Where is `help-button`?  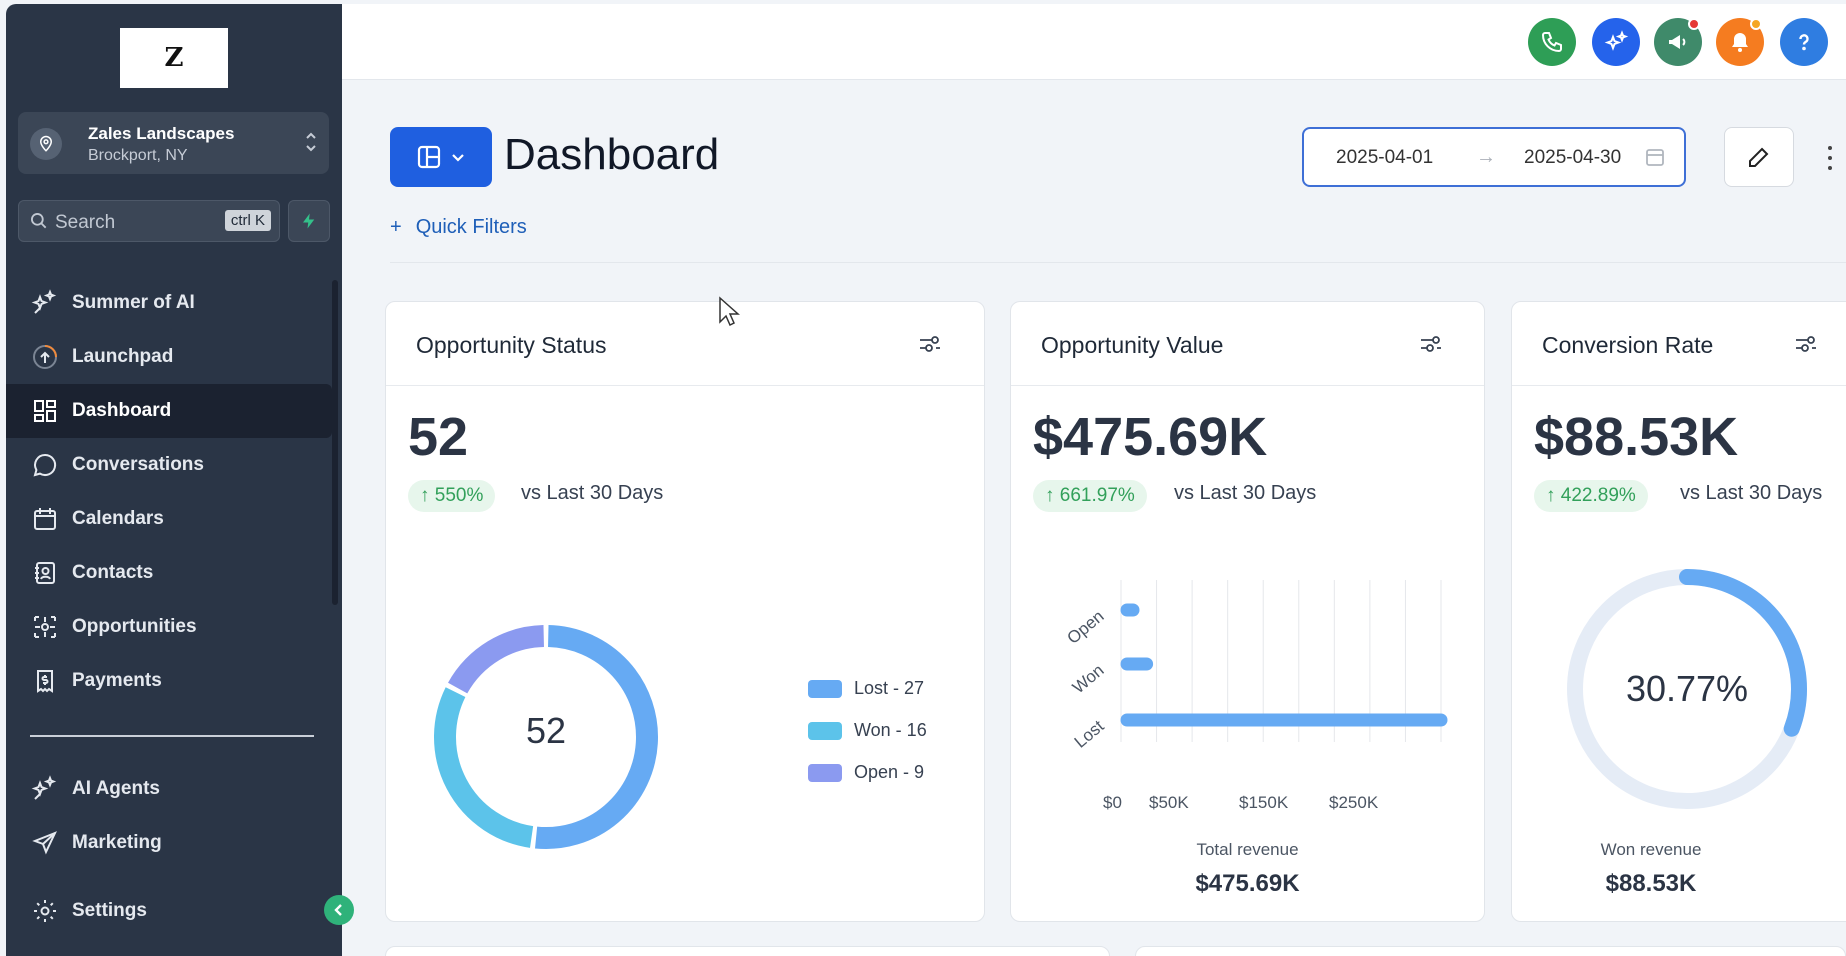
help-button is located at coordinates (1804, 42).